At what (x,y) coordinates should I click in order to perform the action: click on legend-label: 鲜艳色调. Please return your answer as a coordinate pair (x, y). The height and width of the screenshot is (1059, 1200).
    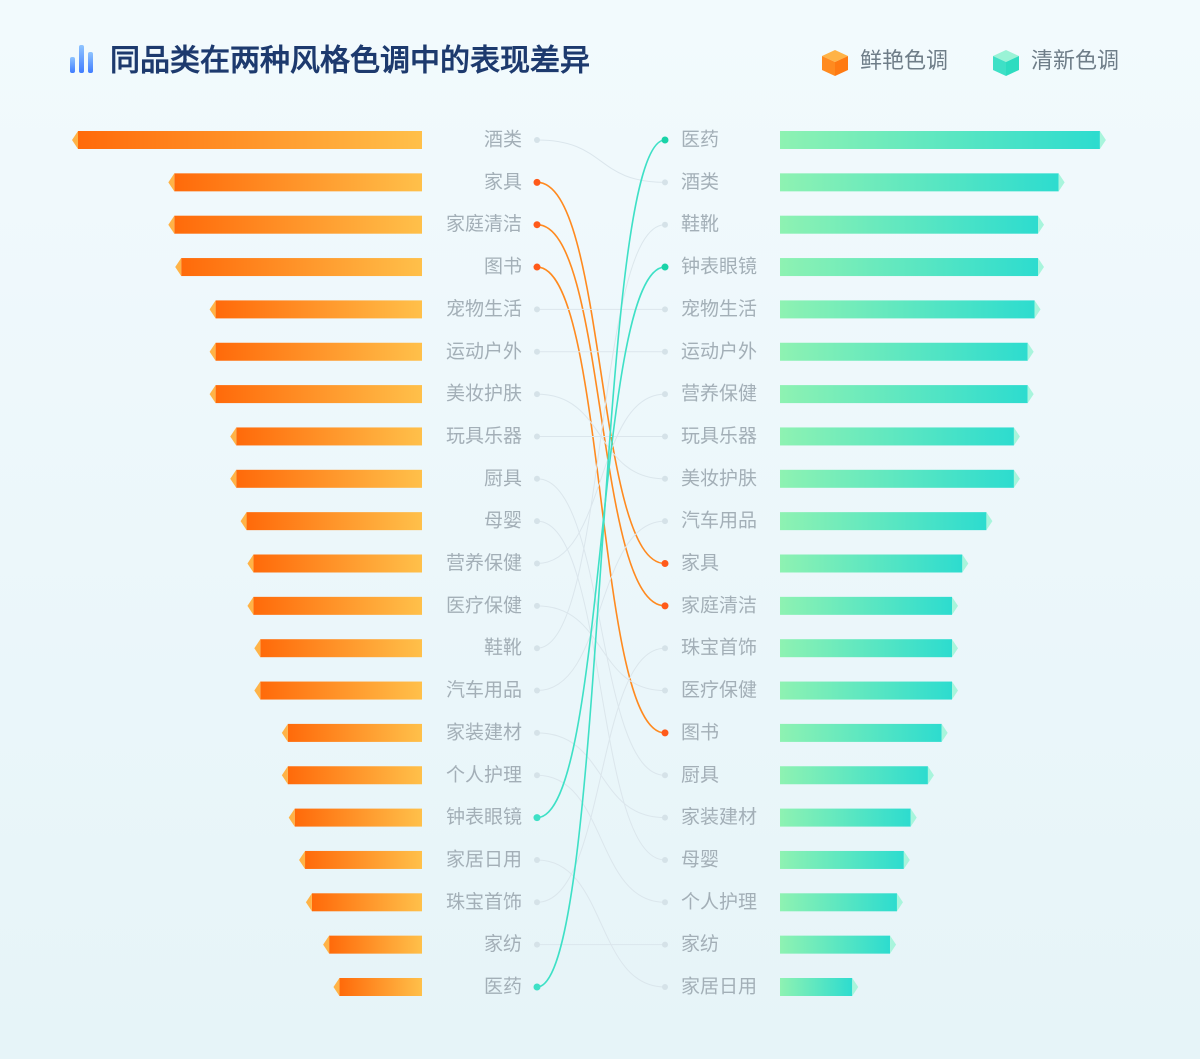
    Looking at the image, I should click on (904, 61).